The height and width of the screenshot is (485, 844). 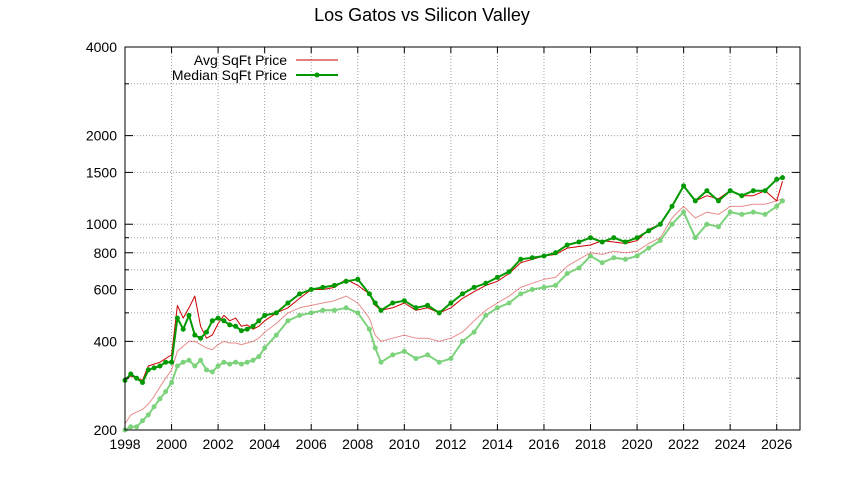 I want to click on y-tick-label: 400, so click(x=106, y=341).